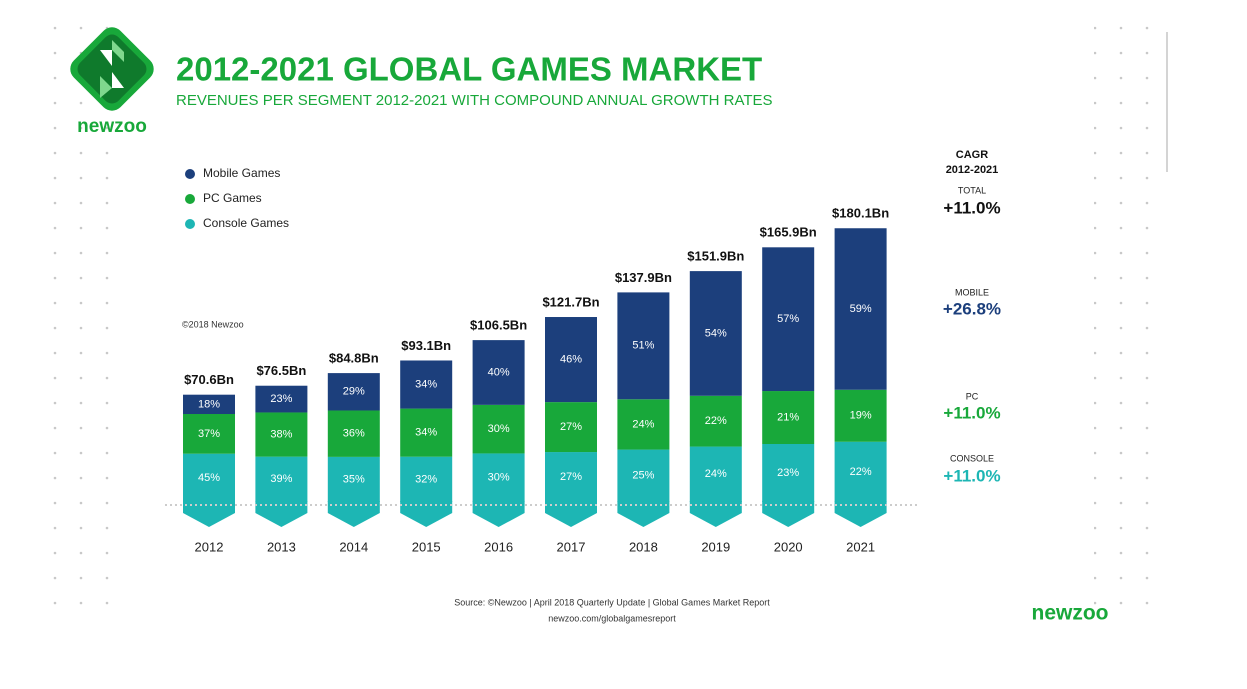  I want to click on segment-label: 38%, so click(281, 434).